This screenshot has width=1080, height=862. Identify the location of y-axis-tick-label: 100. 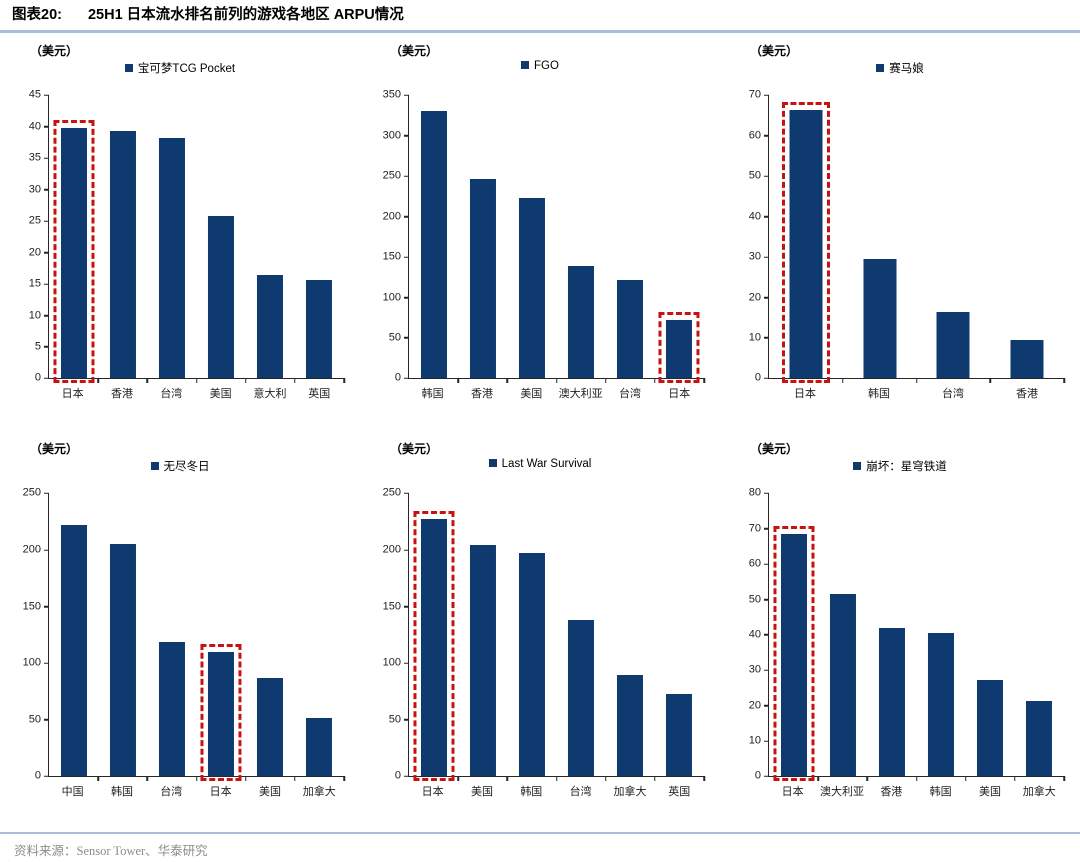
(391, 297).